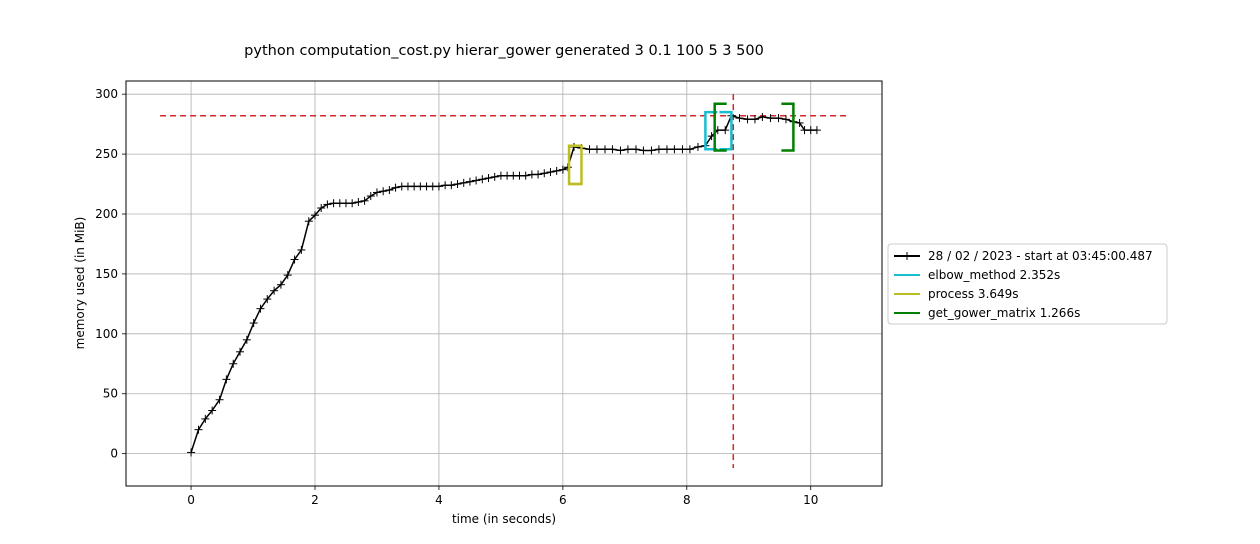 This screenshot has height=544, width=1260. Describe the element at coordinates (1004, 313) in the screenshot. I see `legend-label: get_gower_matrix 1.266s` at that location.